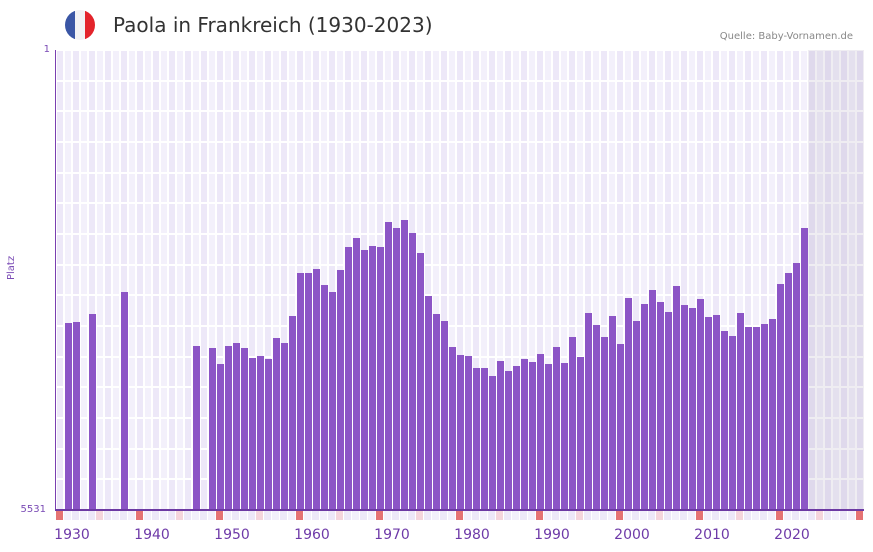 This screenshot has height=552, width=873. Describe the element at coordinates (428, 402) in the screenshot. I see `bar-1976` at that location.